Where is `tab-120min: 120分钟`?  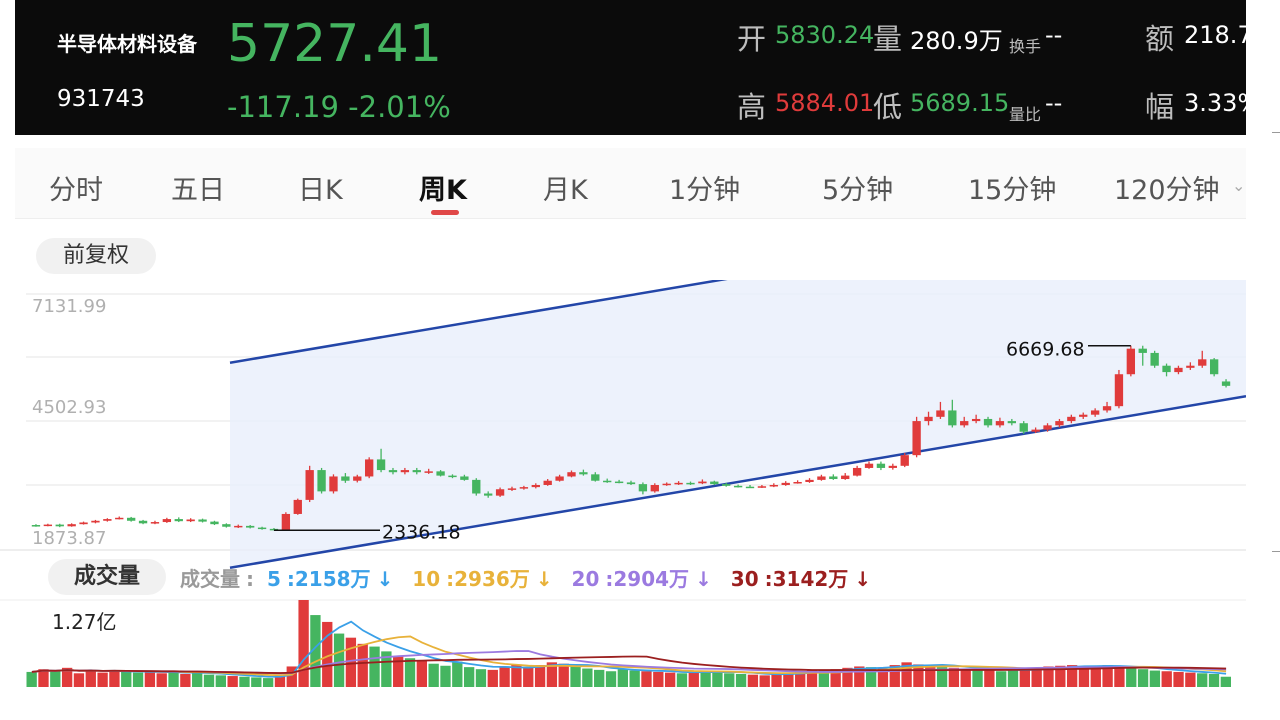 tab-120min: 120分钟 is located at coordinates (1167, 190).